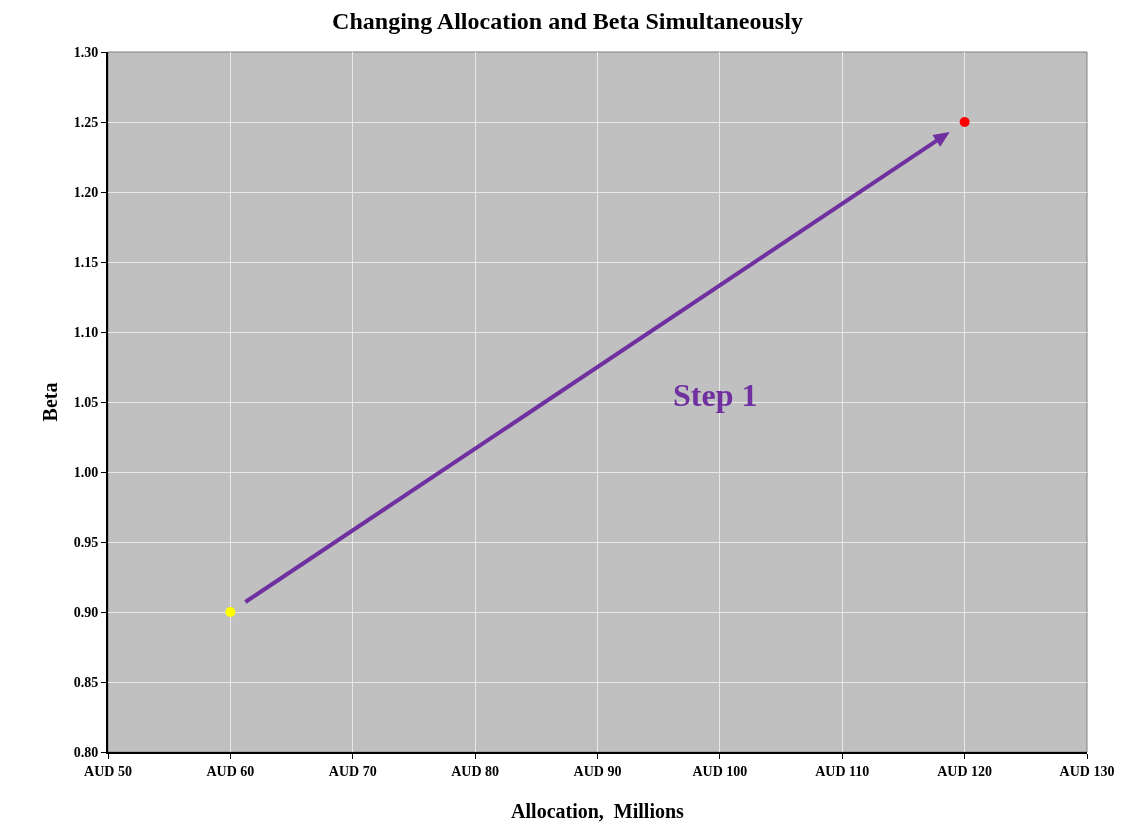 The width and height of the screenshot is (1135, 822). What do you see at coordinates (597, 771) in the screenshot?
I see `x-tick-label: AUD 90` at bounding box center [597, 771].